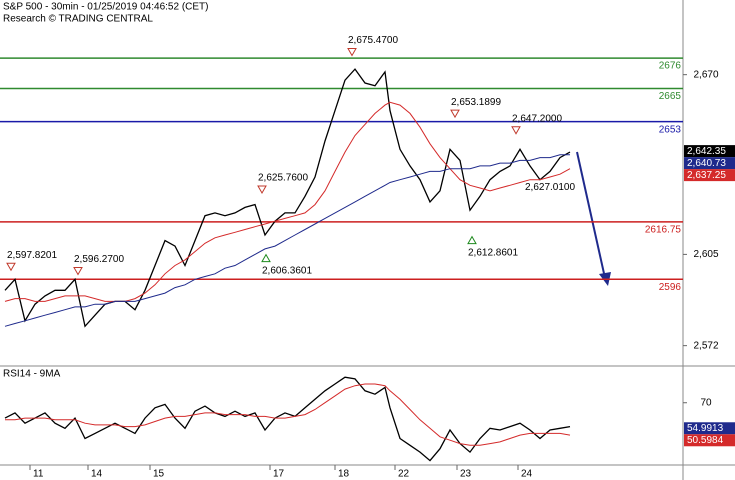 This screenshot has height=480, width=735. I want to click on level-label: 2596, so click(670, 287).